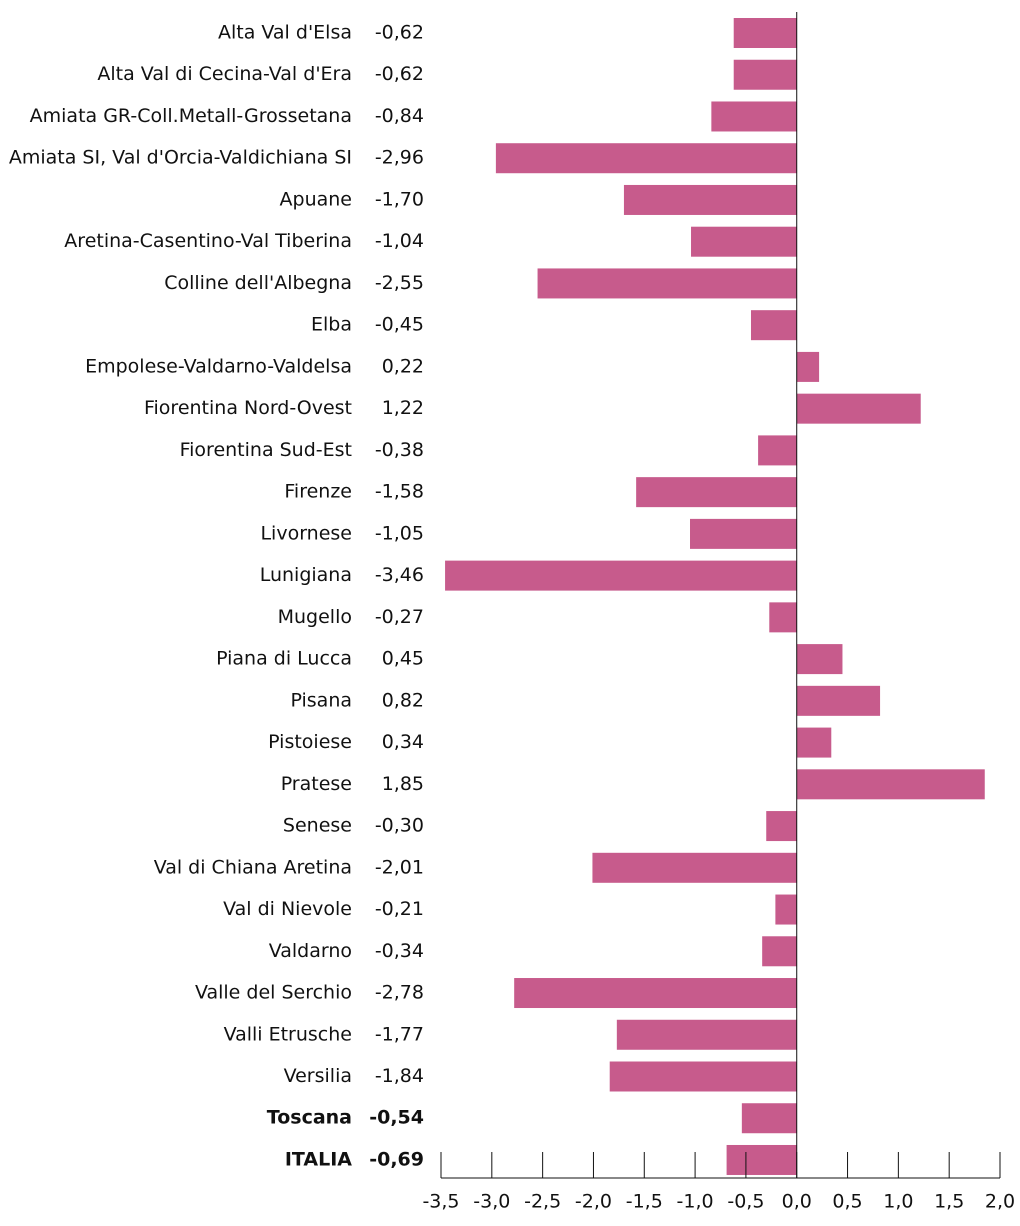  Describe the element at coordinates (399, 283) in the screenshot. I see `value-label: -2,55` at that location.